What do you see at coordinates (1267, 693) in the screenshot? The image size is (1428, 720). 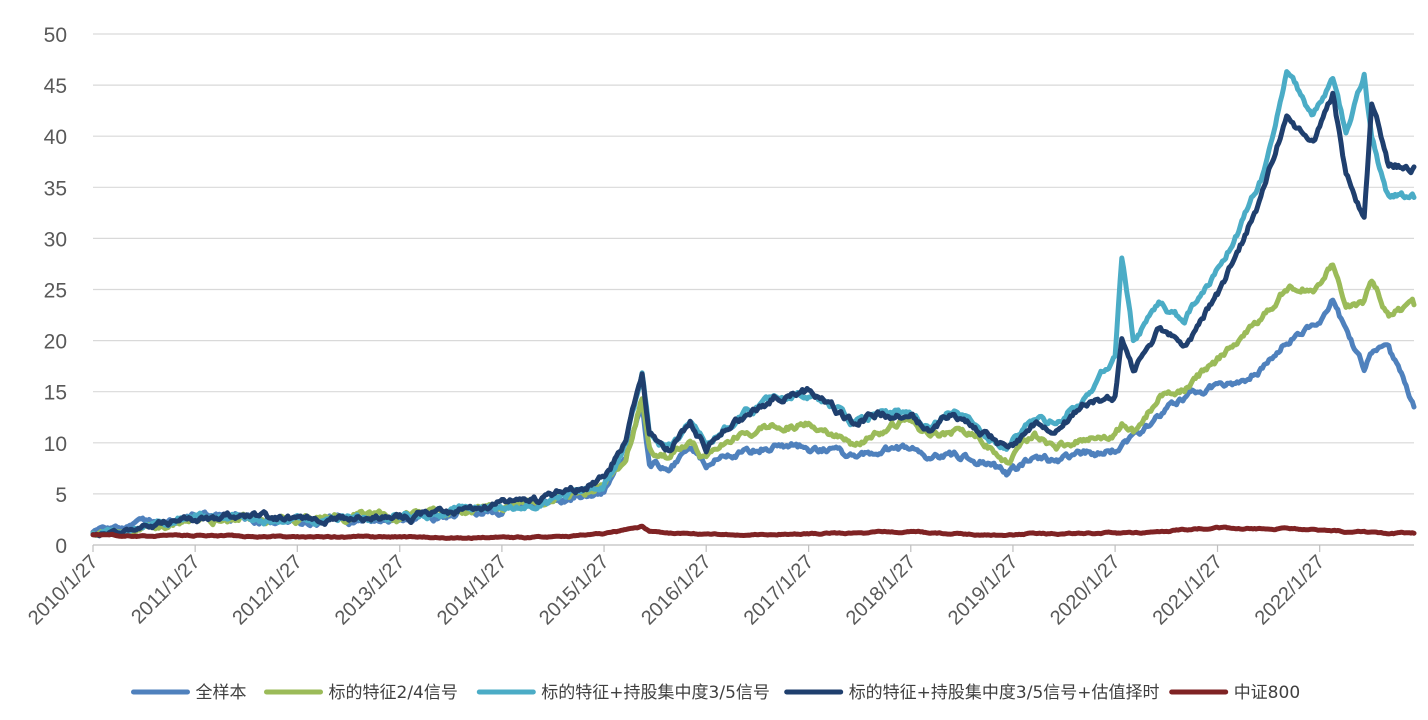 I see `legend-label: 中证800` at bounding box center [1267, 693].